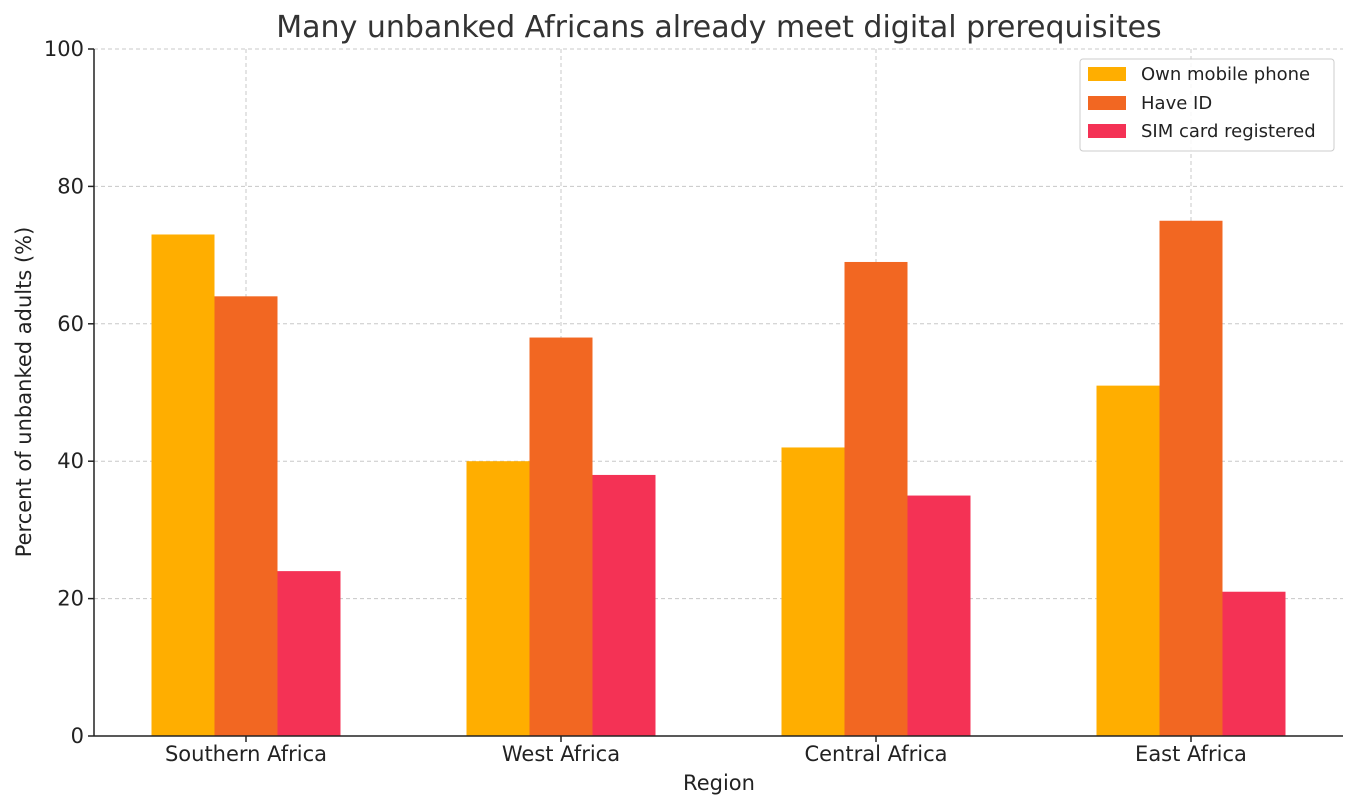  What do you see at coordinates (309, 653) in the screenshot?
I see `bar-sim-card-registered-southern-africa` at bounding box center [309, 653].